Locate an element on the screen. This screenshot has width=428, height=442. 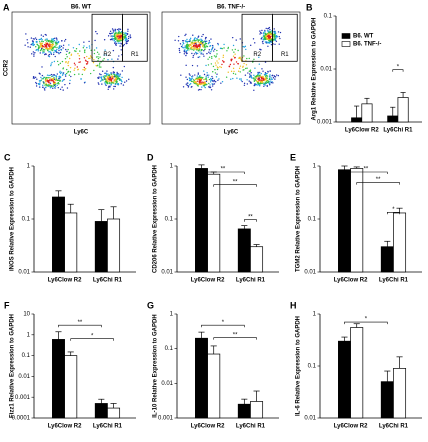
y-axis-label: IL-6 Relative Expression to GAPDH is located at coordinates (299, 366).